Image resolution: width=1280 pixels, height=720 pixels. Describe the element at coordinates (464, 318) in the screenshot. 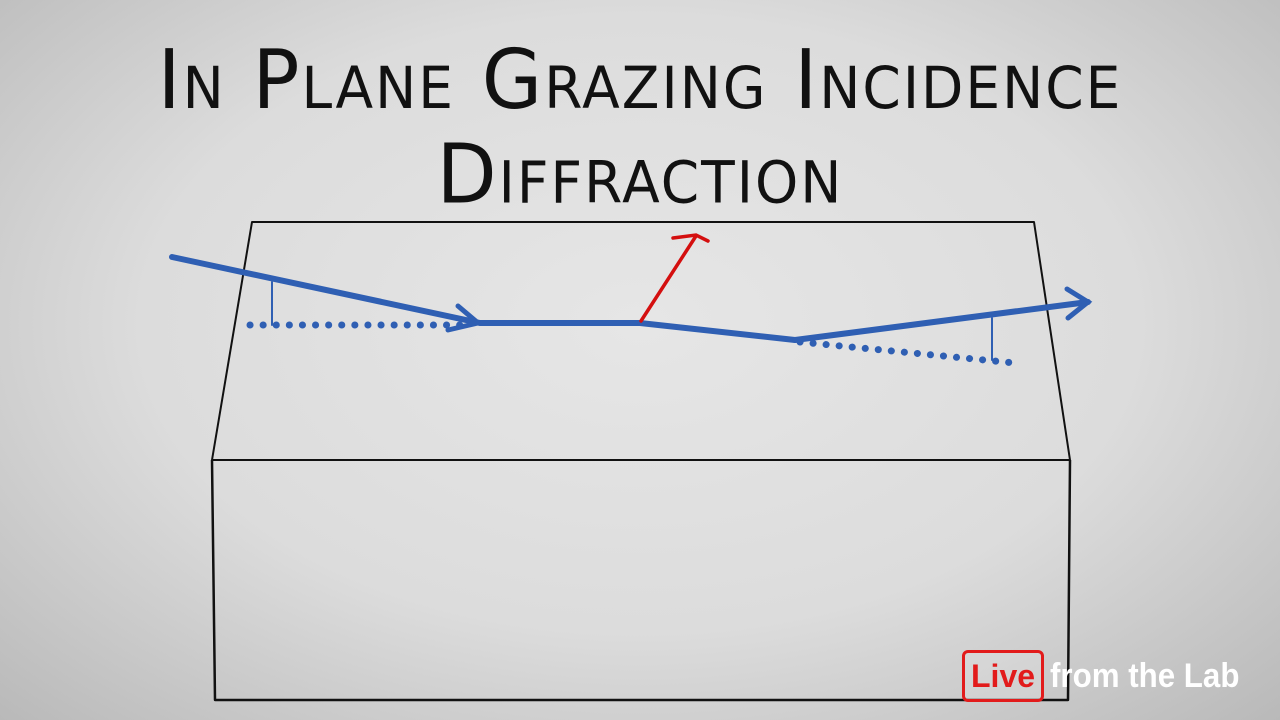

I see `incident-arrowhead` at that location.